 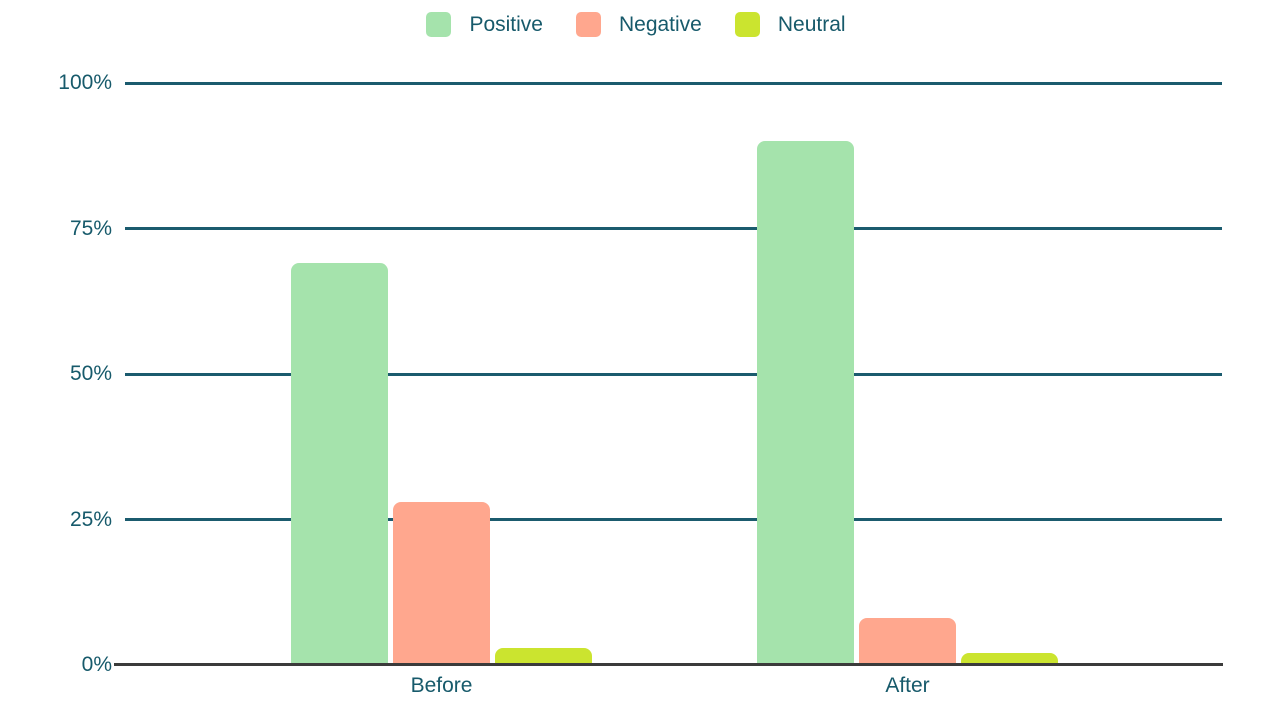 What do you see at coordinates (747, 24) in the screenshot?
I see `legend-swatch-neutral` at bounding box center [747, 24].